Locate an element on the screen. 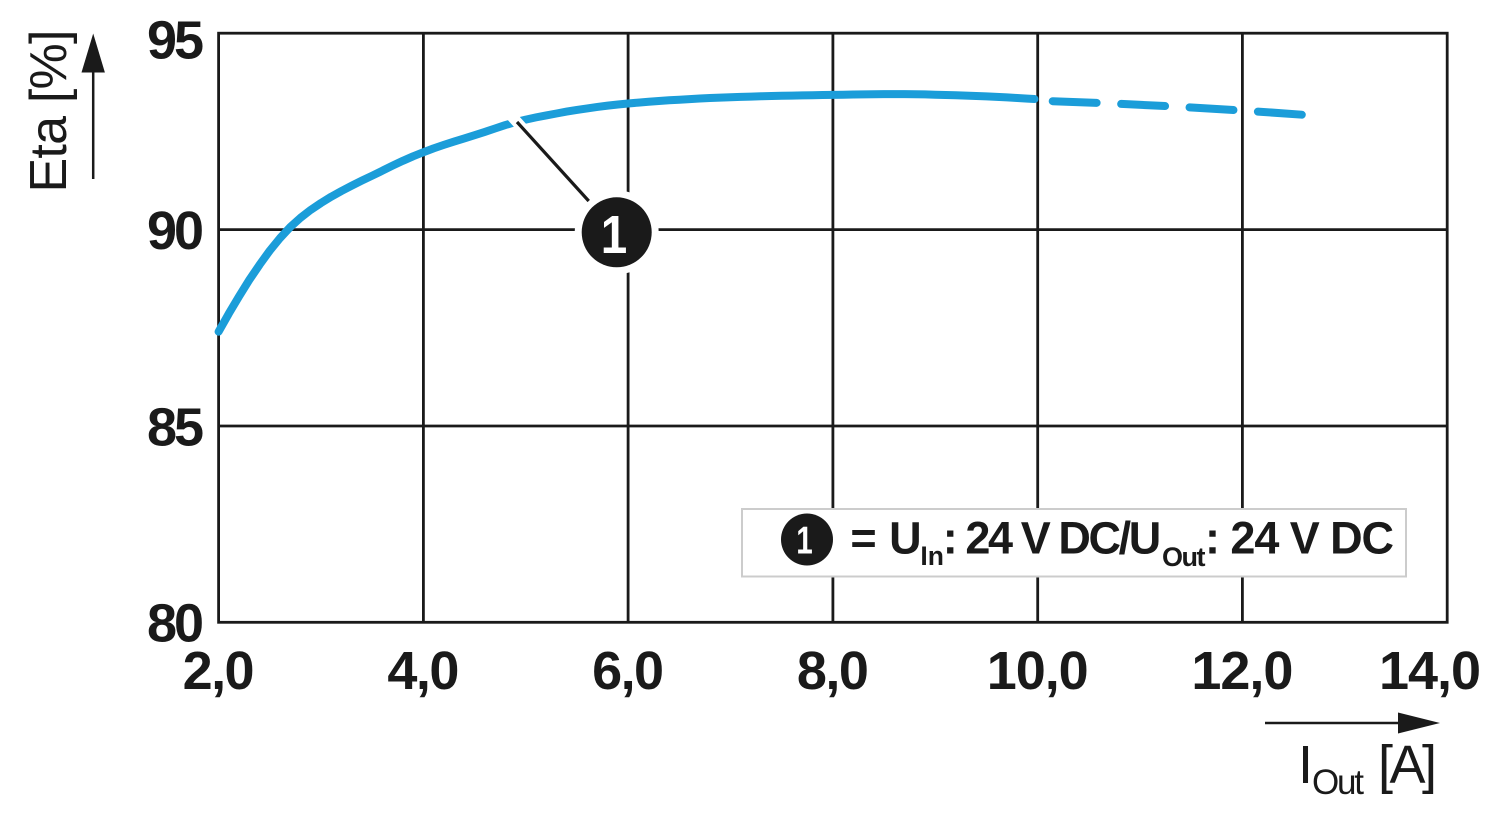  svg-text: 95 is located at coordinates (175, 41).